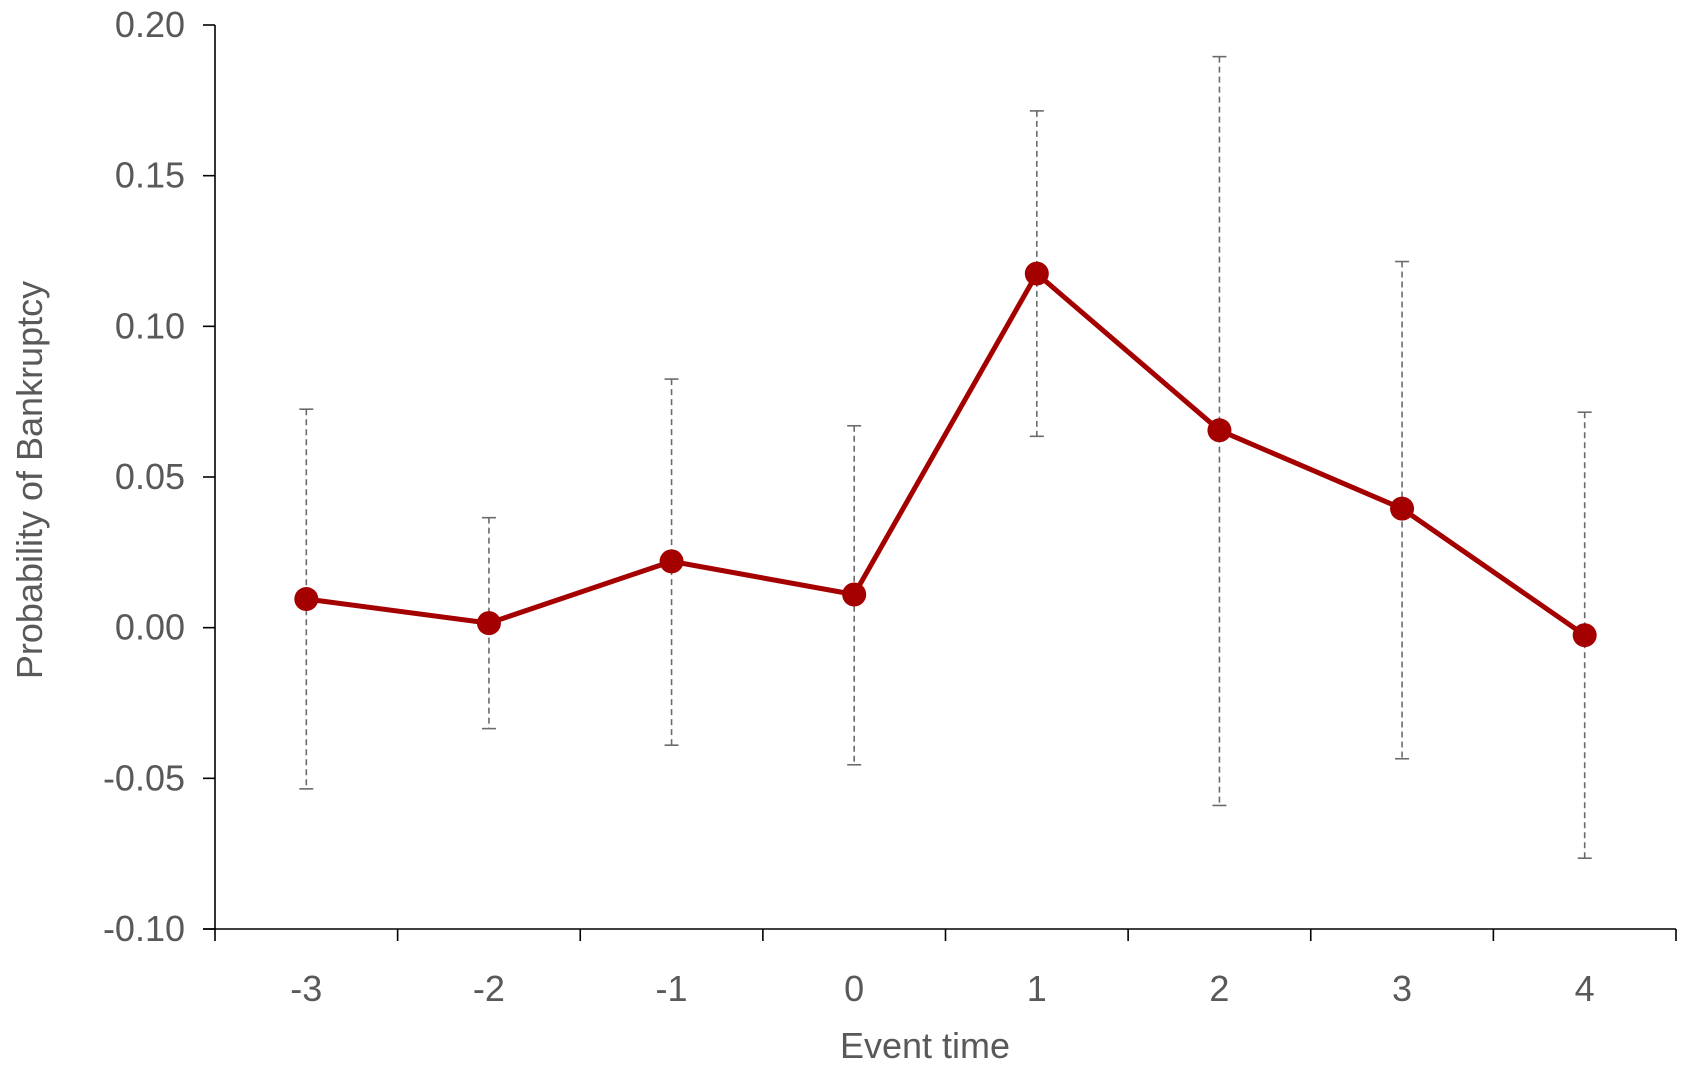 The image size is (1688, 1076). Describe the element at coordinates (1402, 988) in the screenshot. I see `x-tick-label: 3` at that location.